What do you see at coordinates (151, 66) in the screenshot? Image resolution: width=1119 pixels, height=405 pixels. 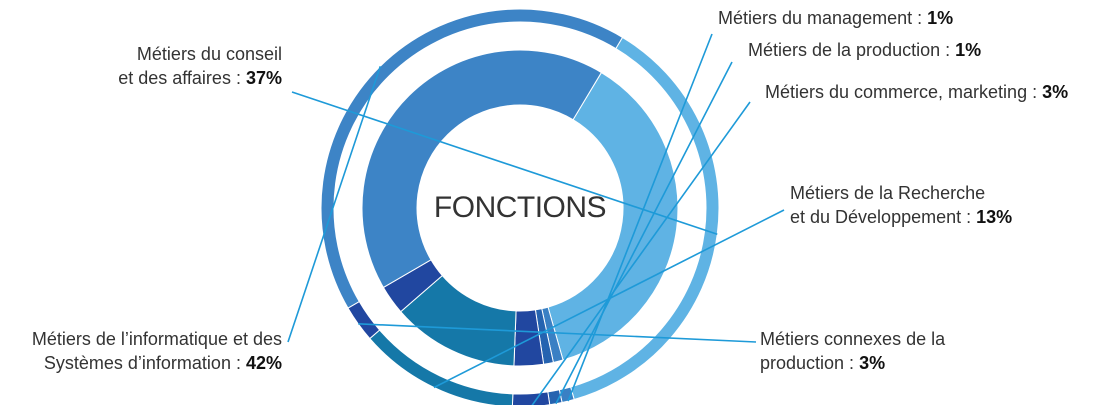 I see `label-conseil: Métiers du conseil et des affaires : 37%` at bounding box center [151, 66].